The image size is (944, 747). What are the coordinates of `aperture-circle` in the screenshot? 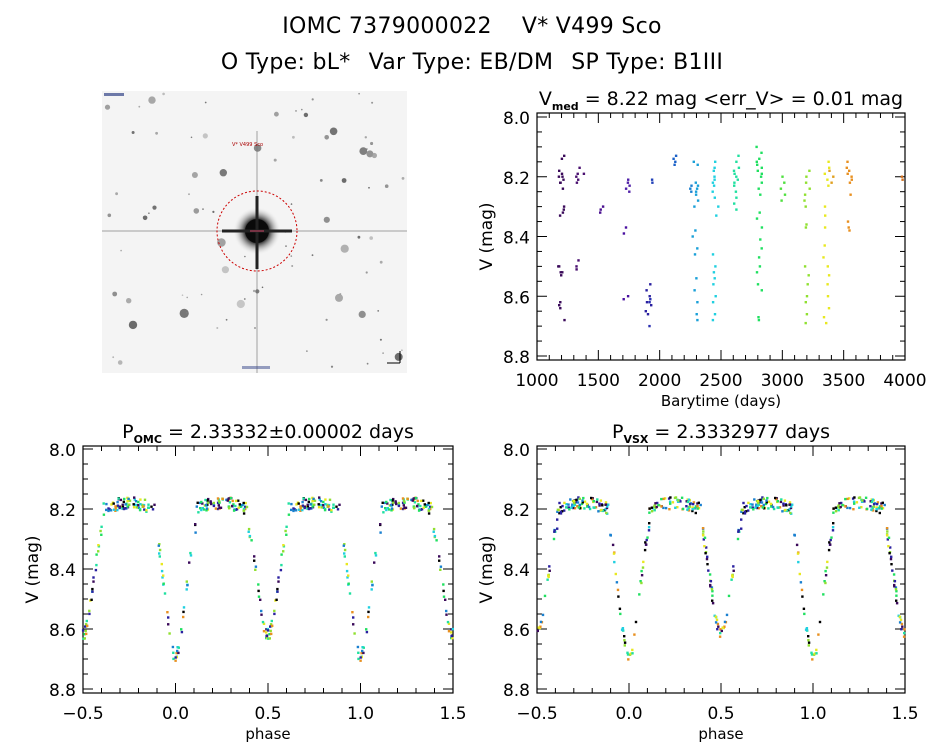 It's located at (257, 231).